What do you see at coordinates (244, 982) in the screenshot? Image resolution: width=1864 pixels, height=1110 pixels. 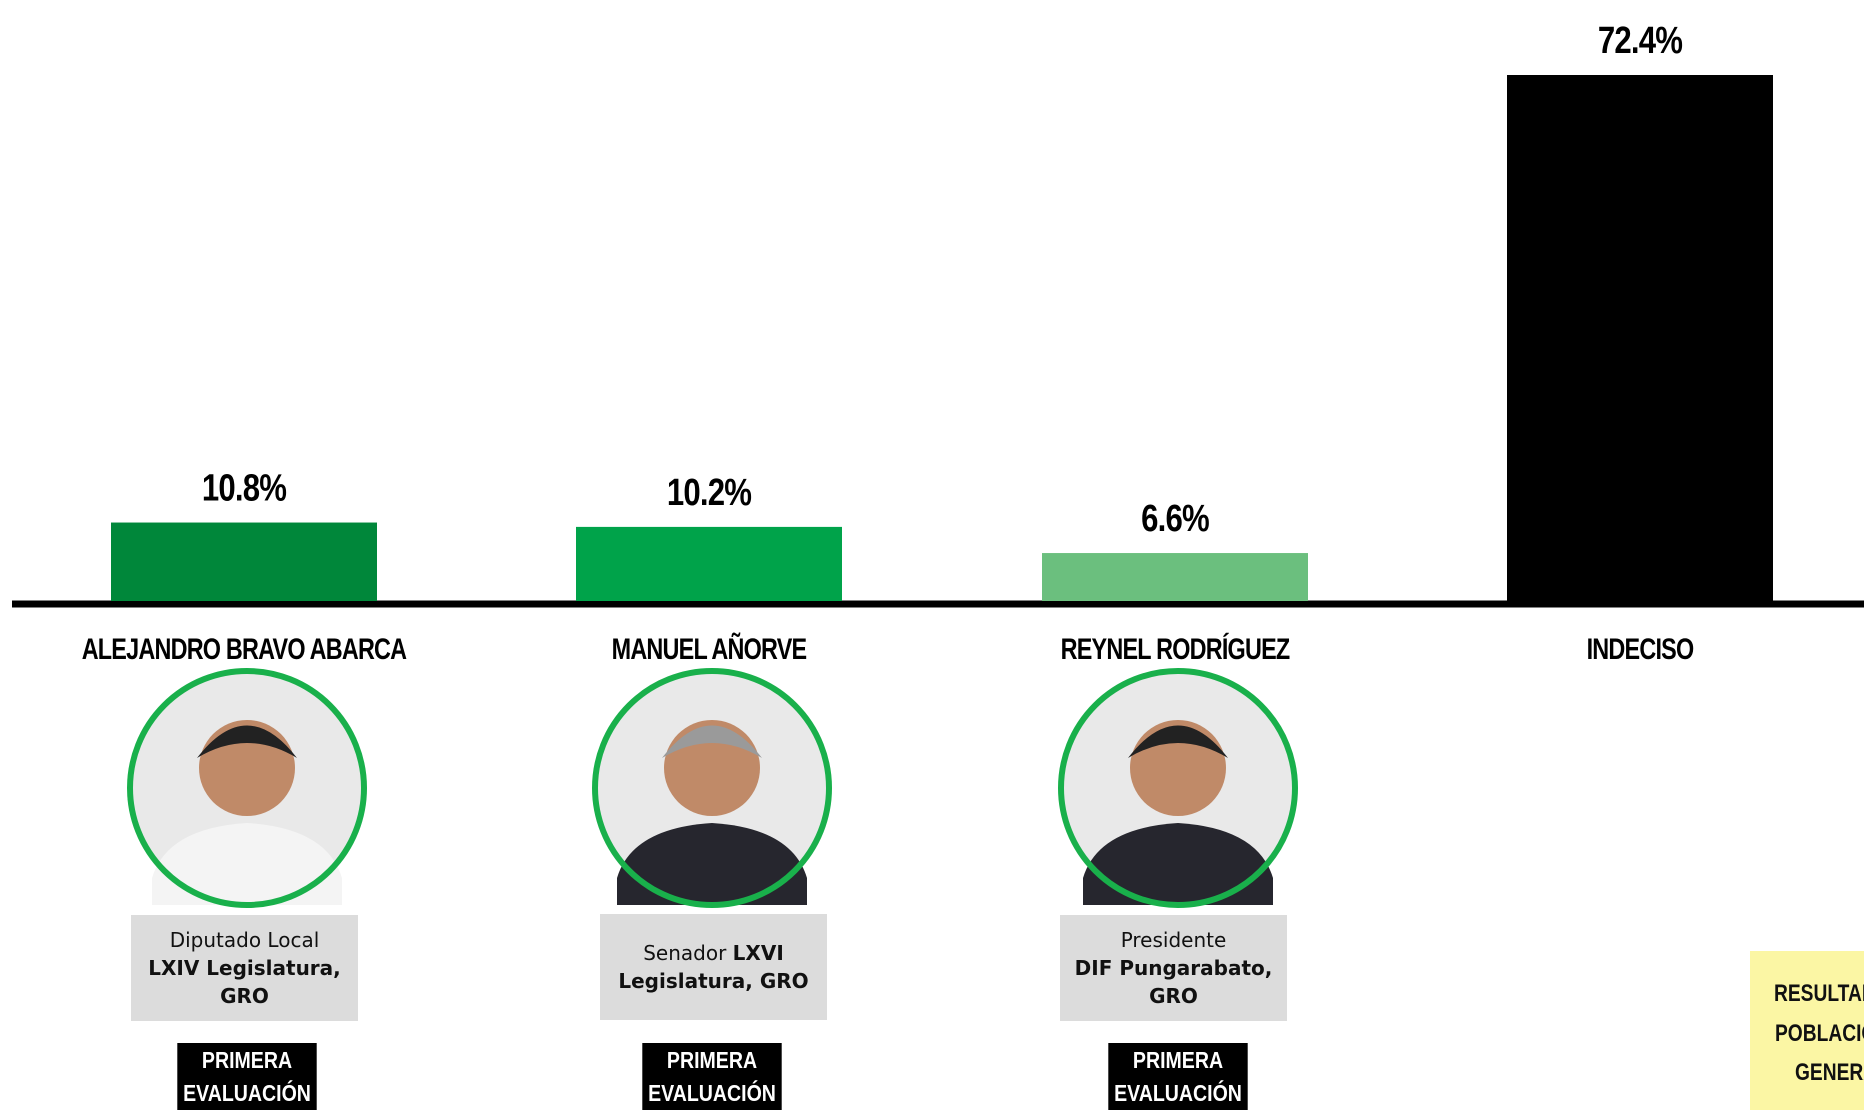 I see `caption-detail: LXIV Legislatura, GRO` at bounding box center [244, 982].